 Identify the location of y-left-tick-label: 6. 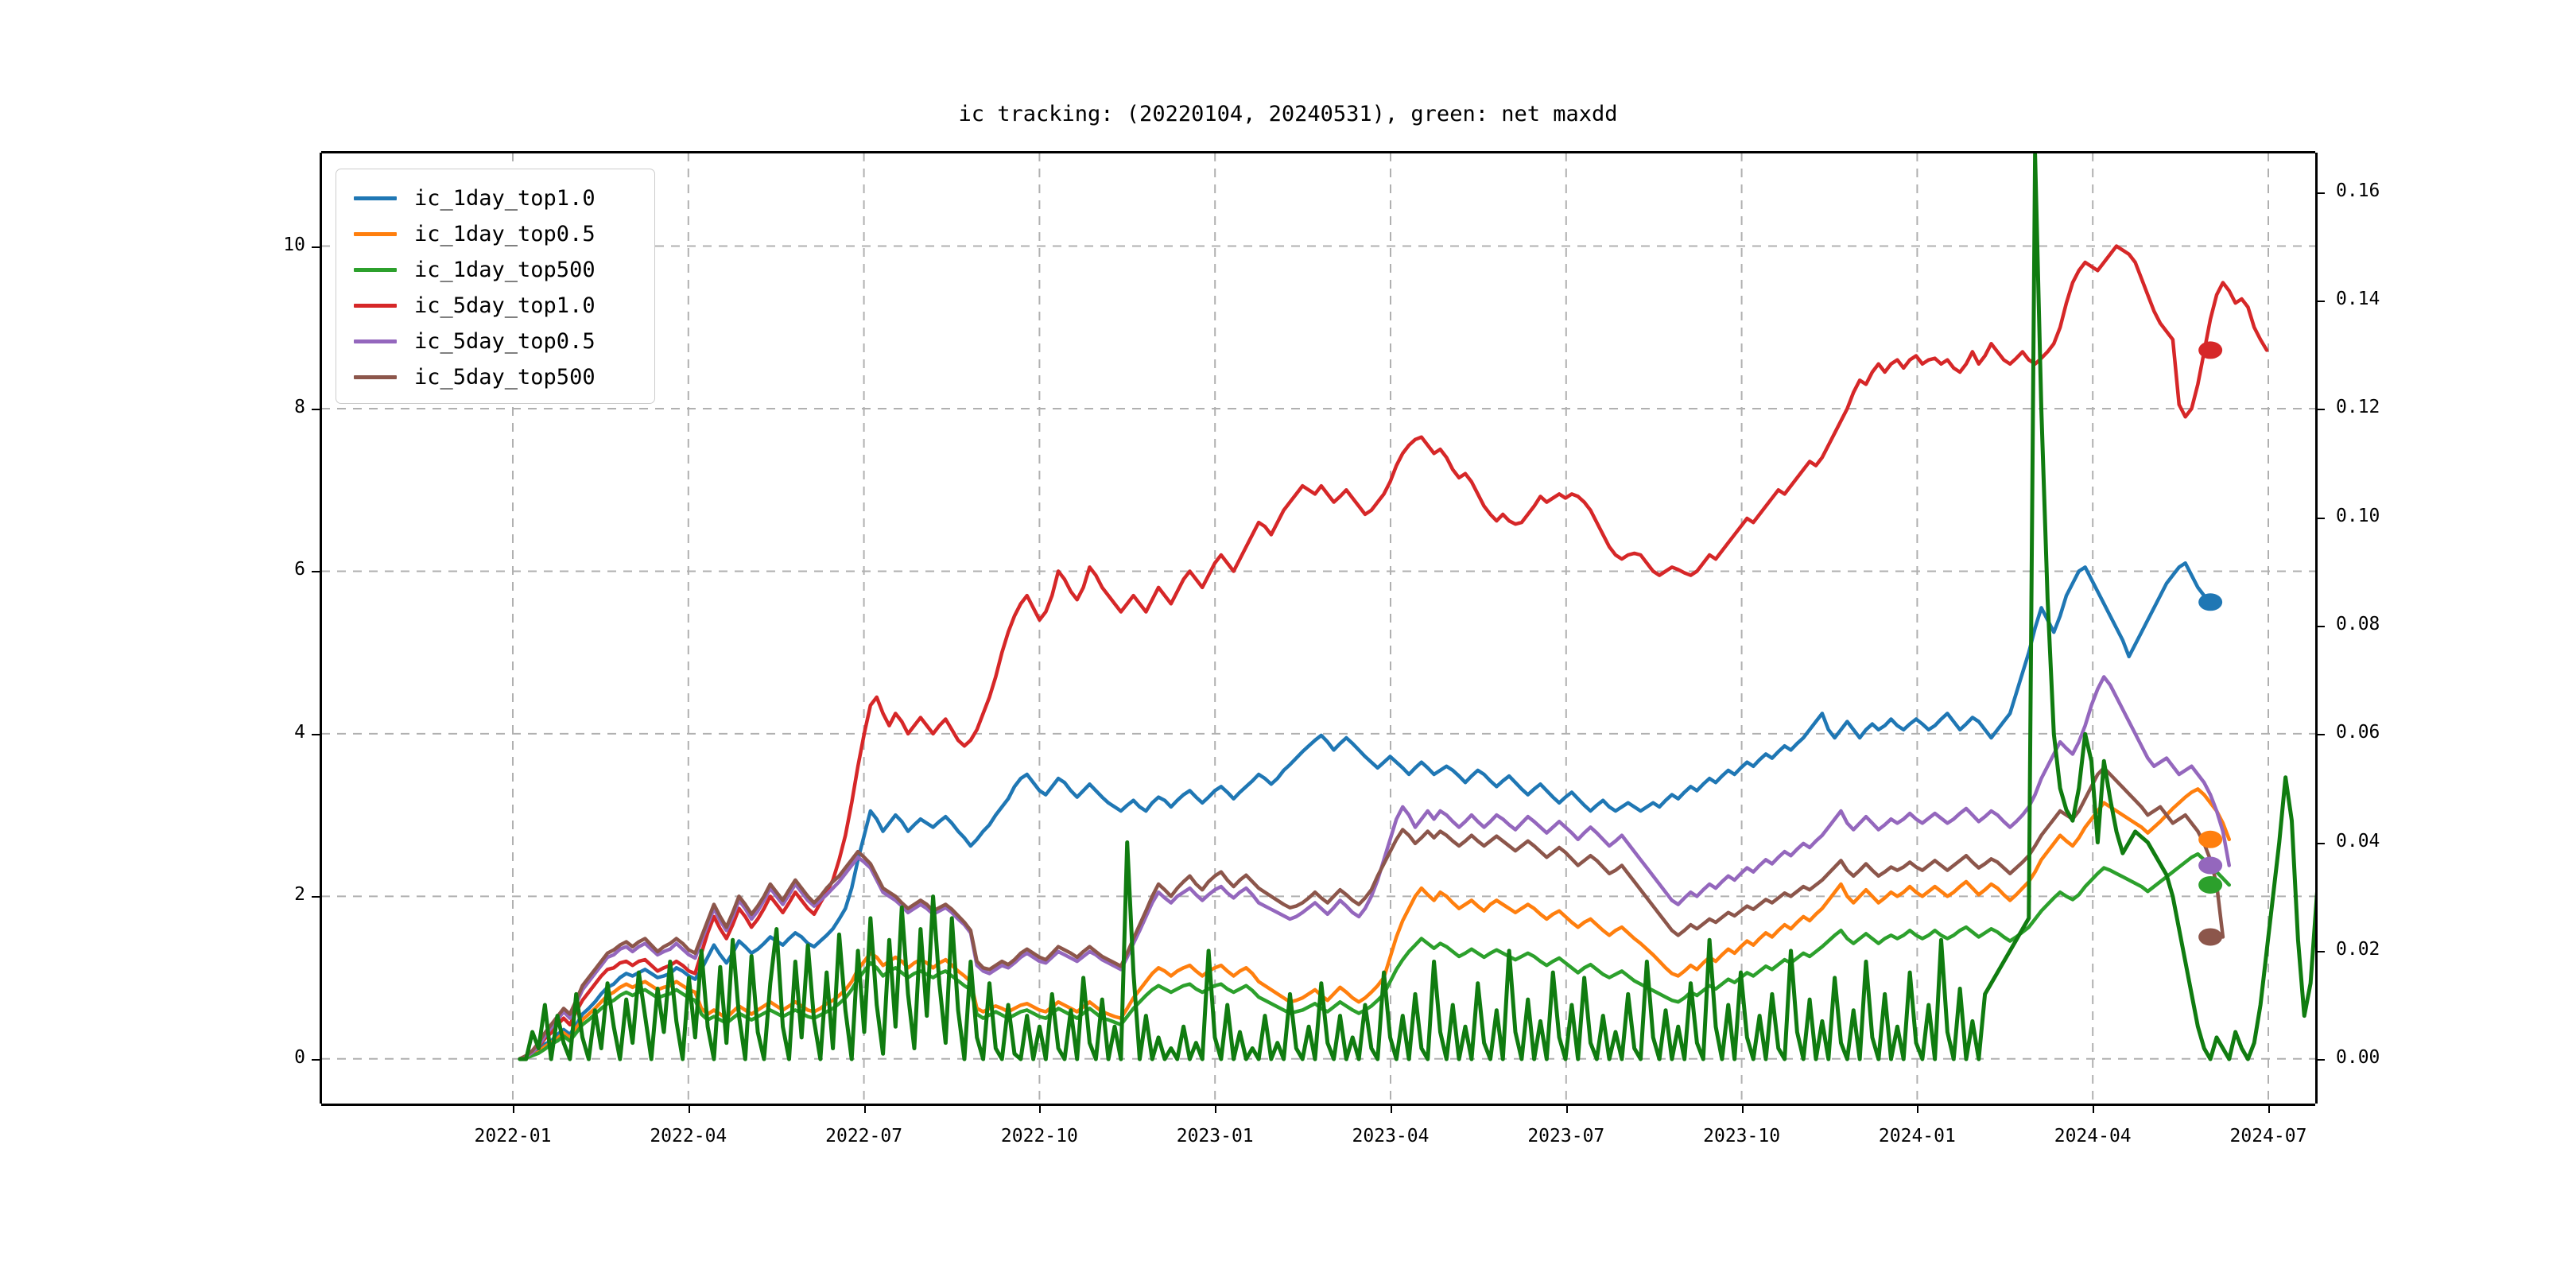
(300, 569).